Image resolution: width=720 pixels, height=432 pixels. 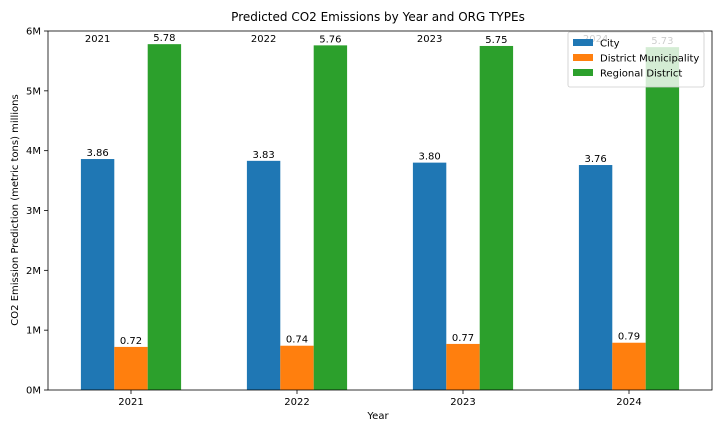 What do you see at coordinates (463, 338) in the screenshot?
I see `data-label: 0.77` at bounding box center [463, 338].